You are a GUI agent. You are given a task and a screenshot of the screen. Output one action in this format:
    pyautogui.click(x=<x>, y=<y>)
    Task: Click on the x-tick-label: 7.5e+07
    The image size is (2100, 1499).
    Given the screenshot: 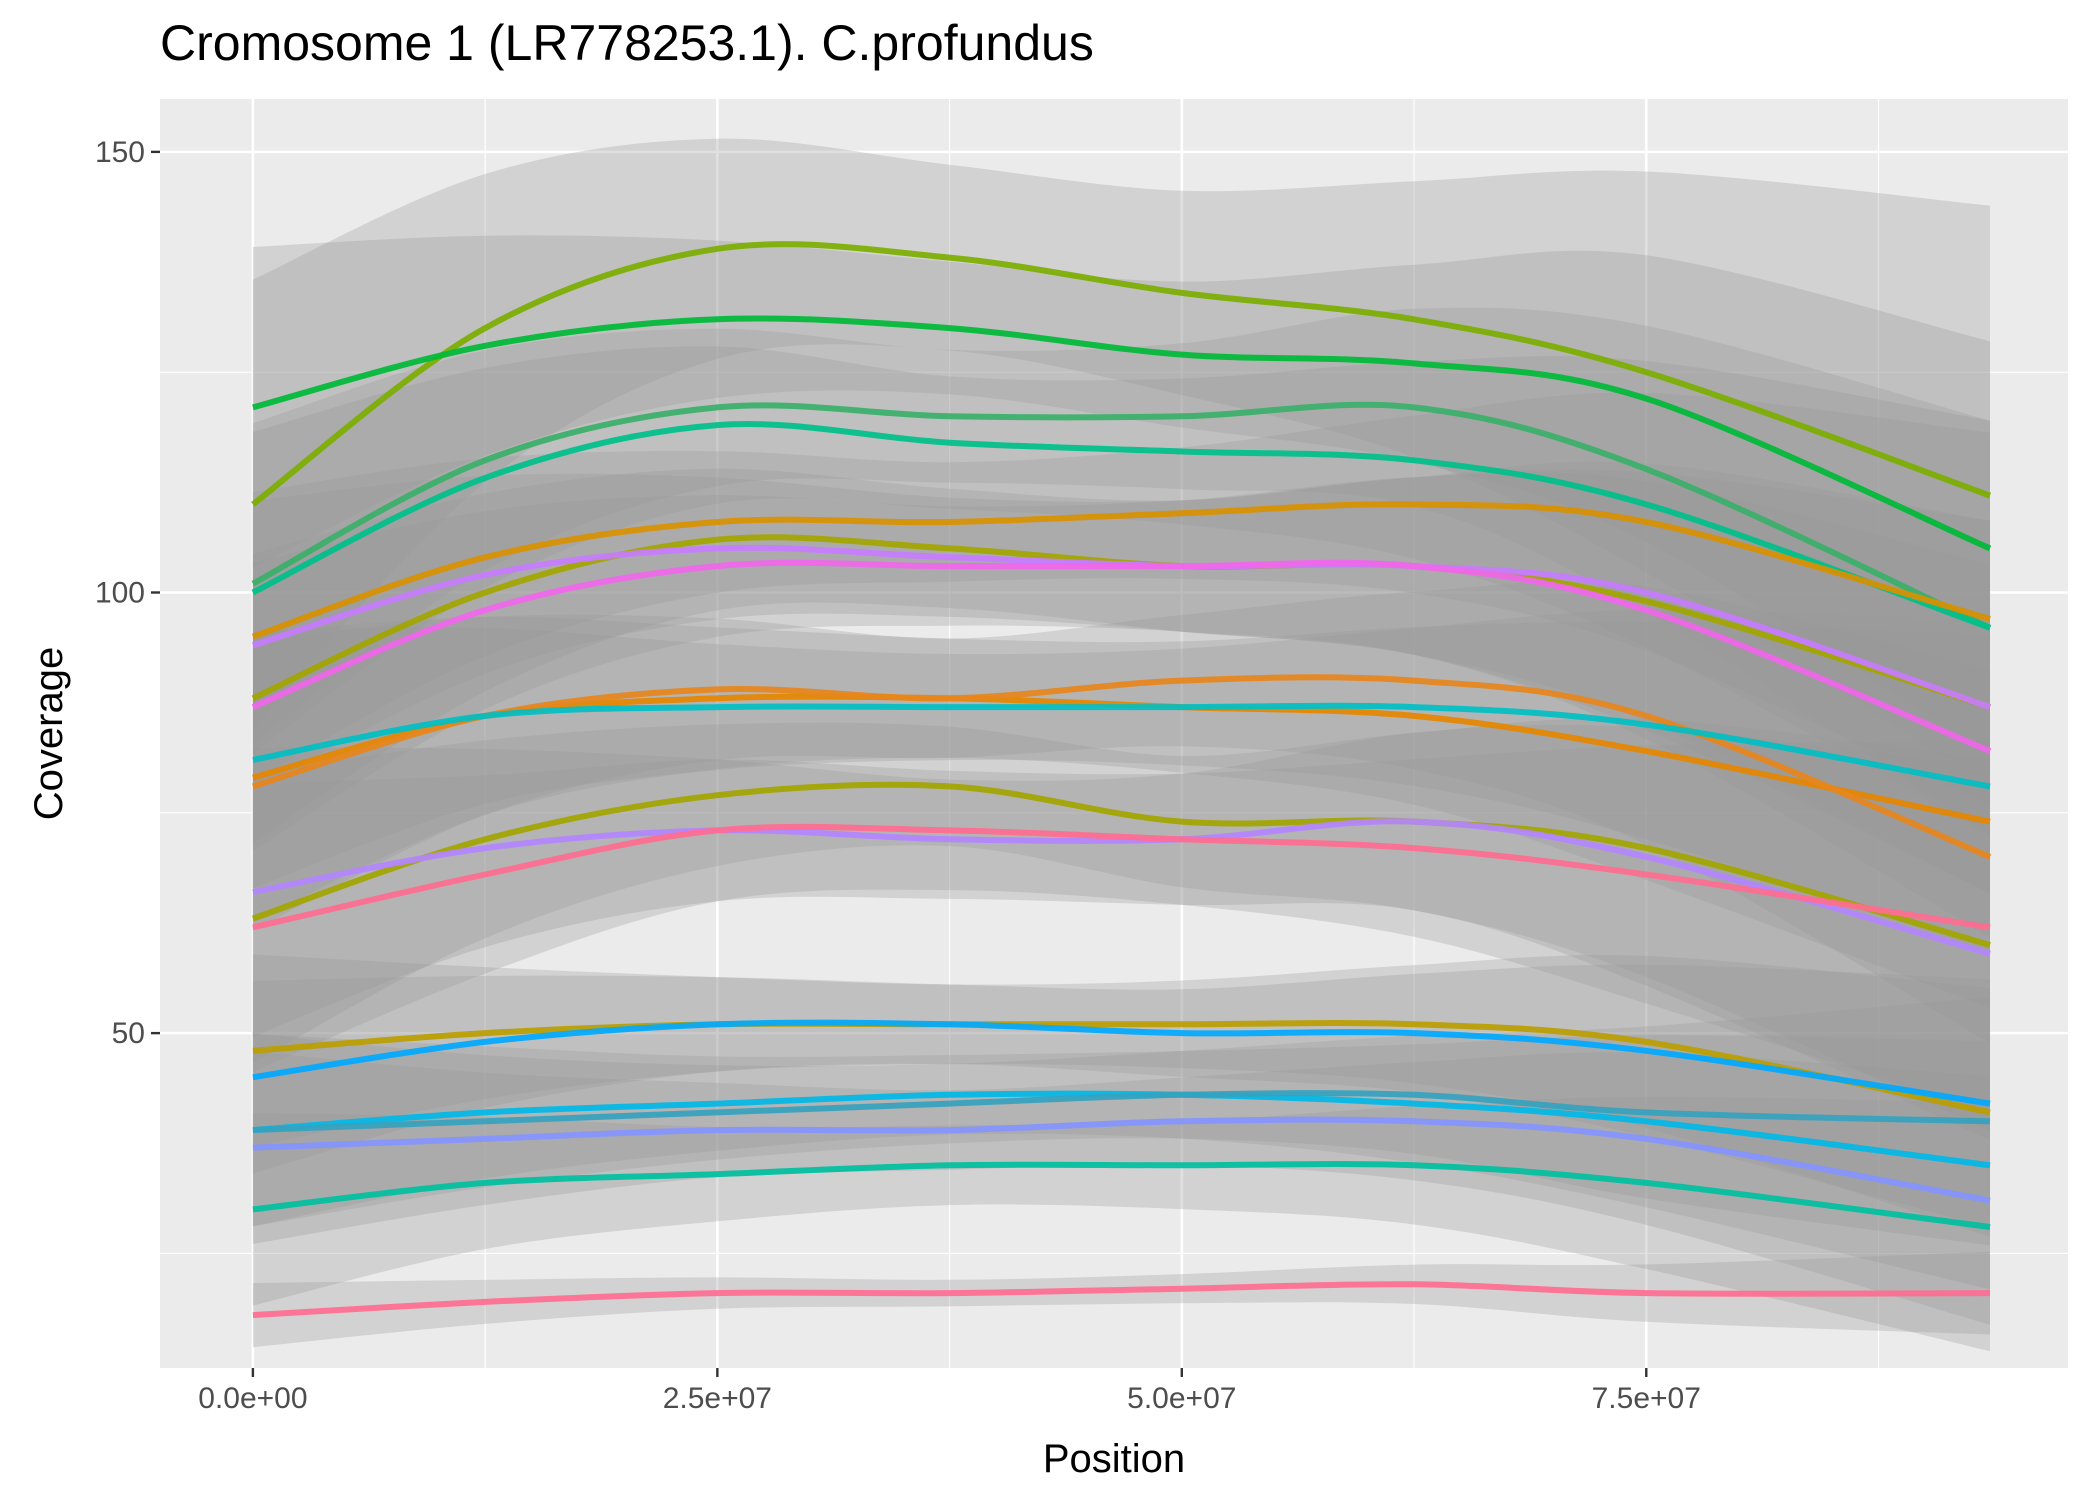 What is the action you would take?
    pyautogui.click(x=1646, y=1398)
    